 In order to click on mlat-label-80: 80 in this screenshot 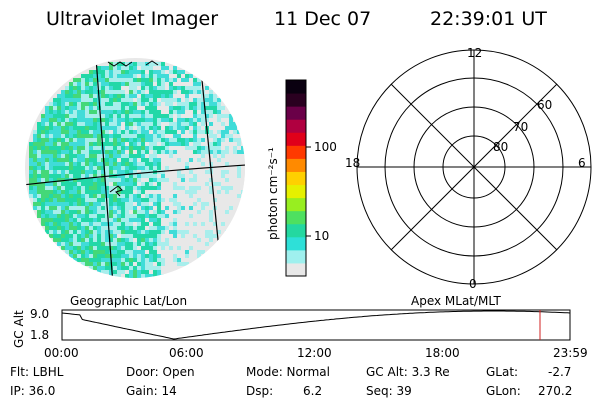, I will do `click(501, 147)`.